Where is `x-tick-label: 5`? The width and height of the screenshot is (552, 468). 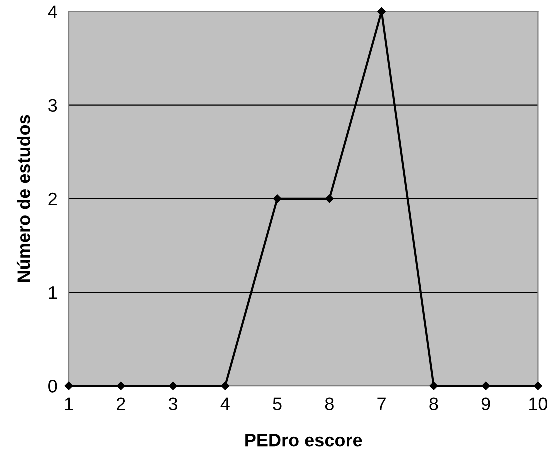
x-tick-label: 5 is located at coordinates (277, 404).